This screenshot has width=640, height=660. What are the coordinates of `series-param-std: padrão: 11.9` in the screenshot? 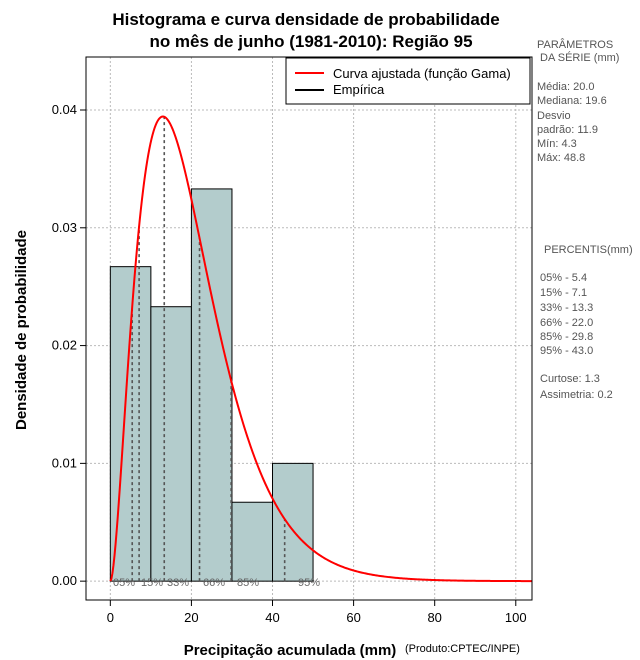 It's located at (567, 130).